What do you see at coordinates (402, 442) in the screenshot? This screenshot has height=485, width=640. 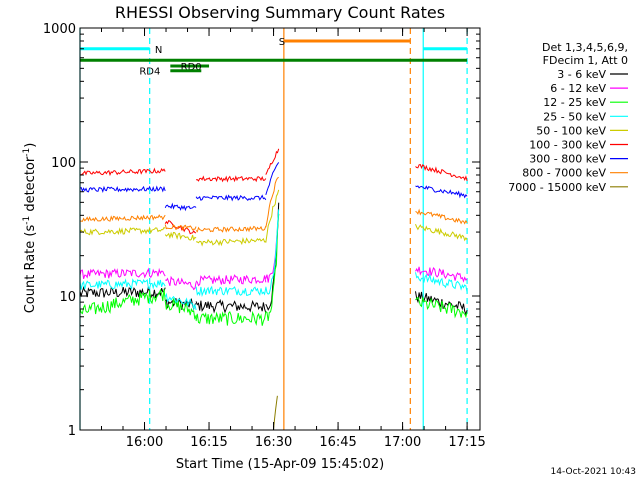 I see `x-tick-label: 17:00` at bounding box center [402, 442].